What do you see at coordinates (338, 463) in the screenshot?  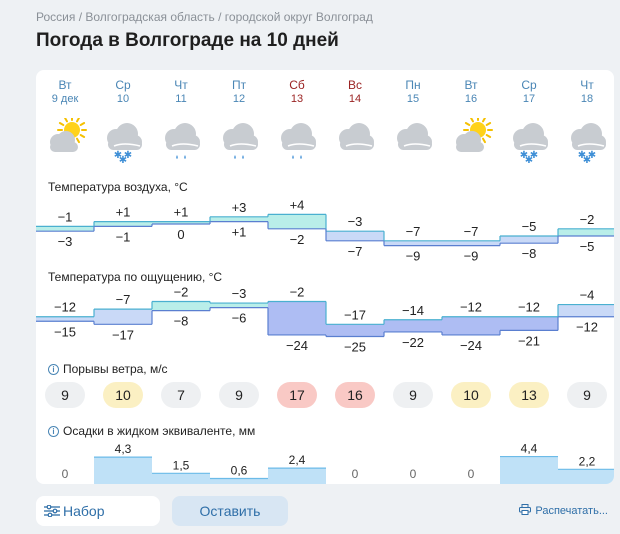 I see `precipitation-graph: 0 4,3 1,5 0,6 2,4 0 0 0 4,4 2,2` at bounding box center [338, 463].